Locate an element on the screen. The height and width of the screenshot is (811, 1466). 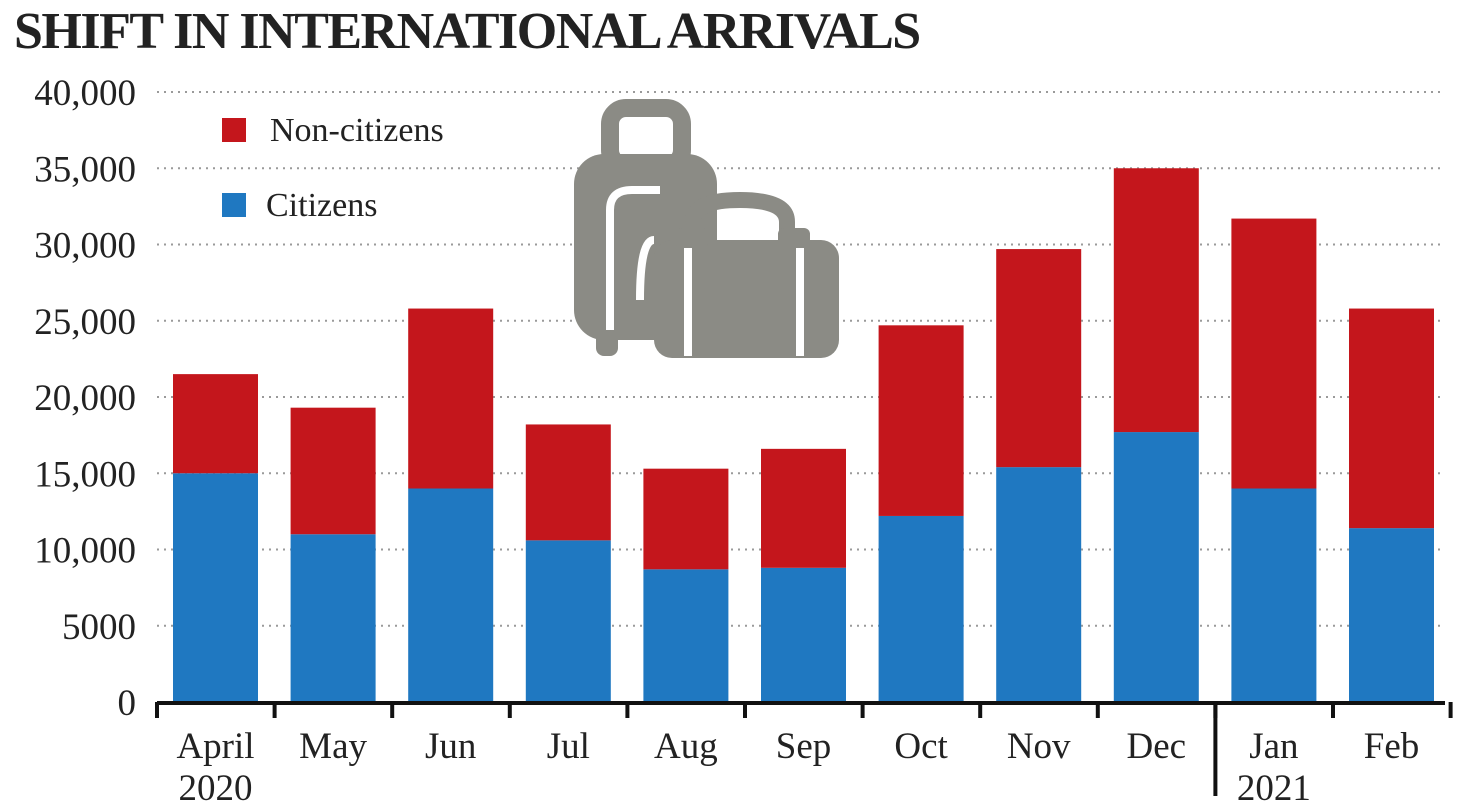
y-tick-label: 20,000 is located at coordinates (85, 398).